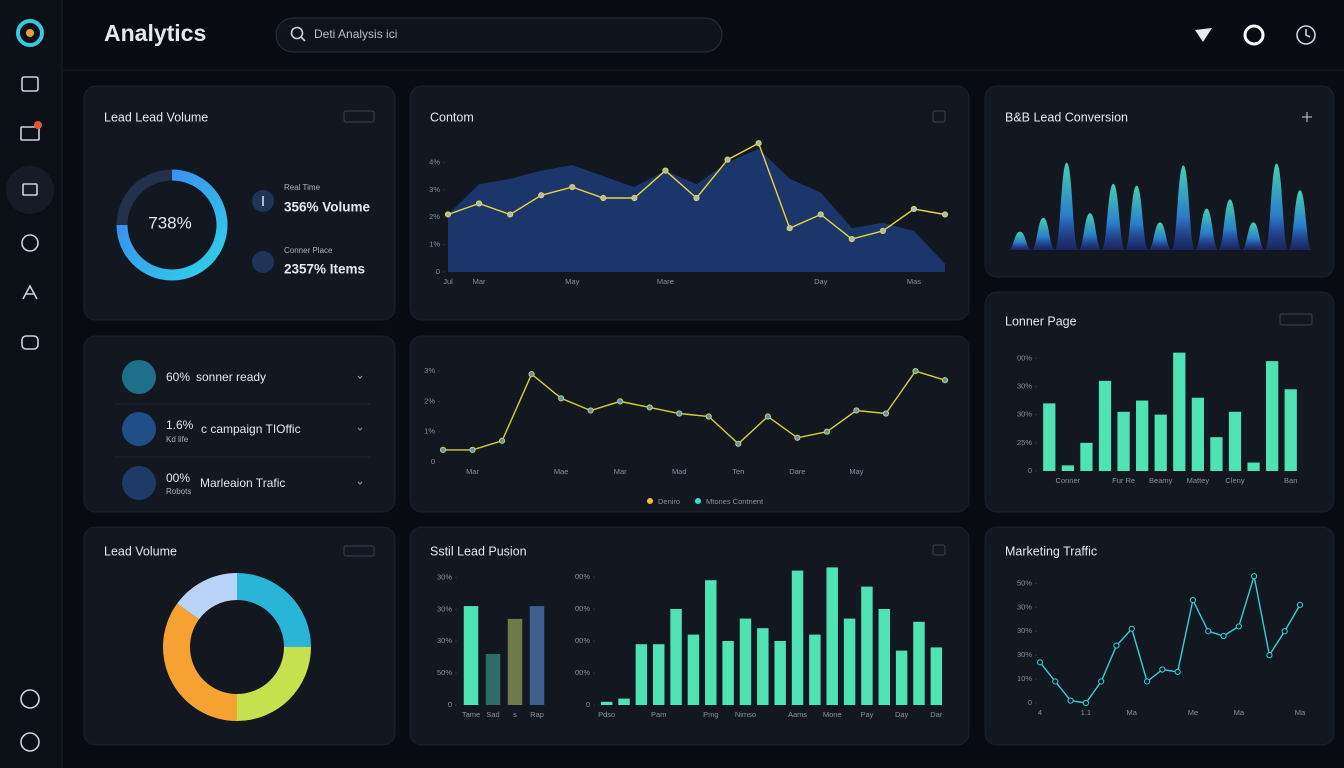 This screenshot has width=1344, height=768. What do you see at coordinates (140, 551) in the screenshot?
I see `card-title: Lead Volume` at bounding box center [140, 551].